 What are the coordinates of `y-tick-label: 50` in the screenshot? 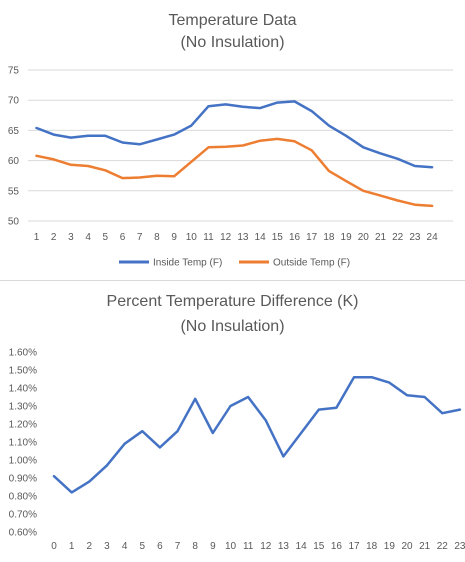 It's located at (14, 222).